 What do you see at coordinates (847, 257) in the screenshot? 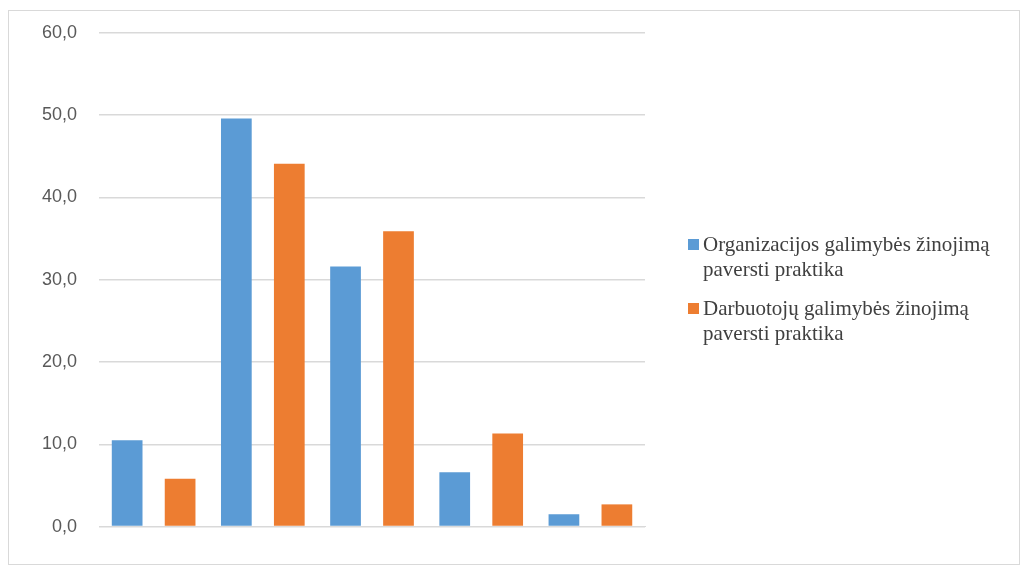
I see `legend-label: Organizacijos galimybės žinojimą paversti praktika` at bounding box center [847, 257].